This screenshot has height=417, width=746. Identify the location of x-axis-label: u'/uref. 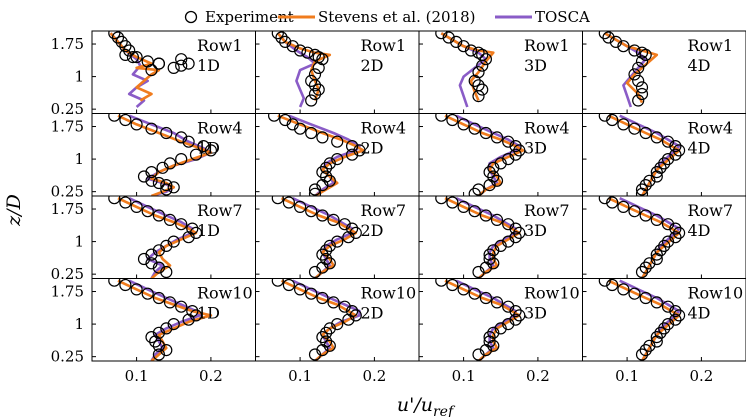
(426, 405).